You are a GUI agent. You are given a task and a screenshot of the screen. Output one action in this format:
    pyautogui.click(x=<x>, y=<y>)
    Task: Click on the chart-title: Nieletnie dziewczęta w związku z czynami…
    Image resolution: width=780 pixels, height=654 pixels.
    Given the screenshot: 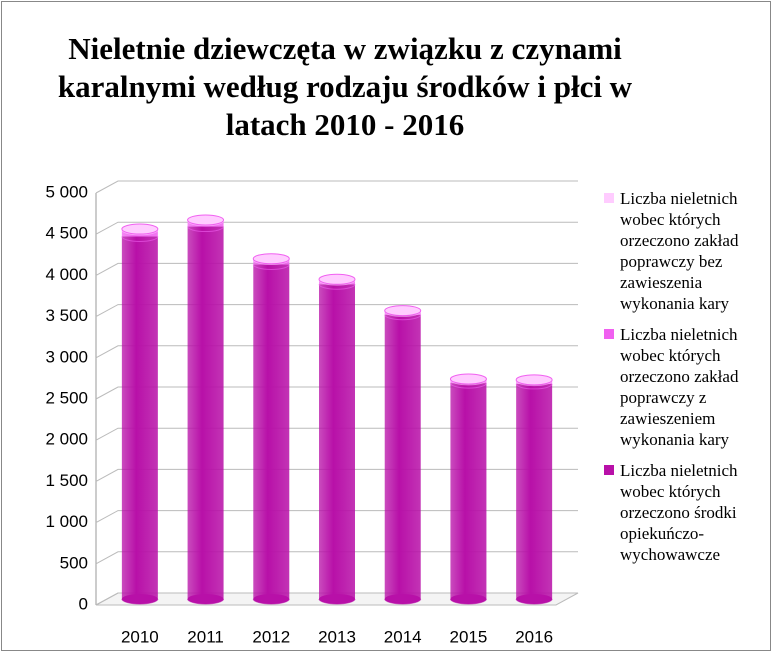 What is the action you would take?
    pyautogui.click(x=345, y=86)
    